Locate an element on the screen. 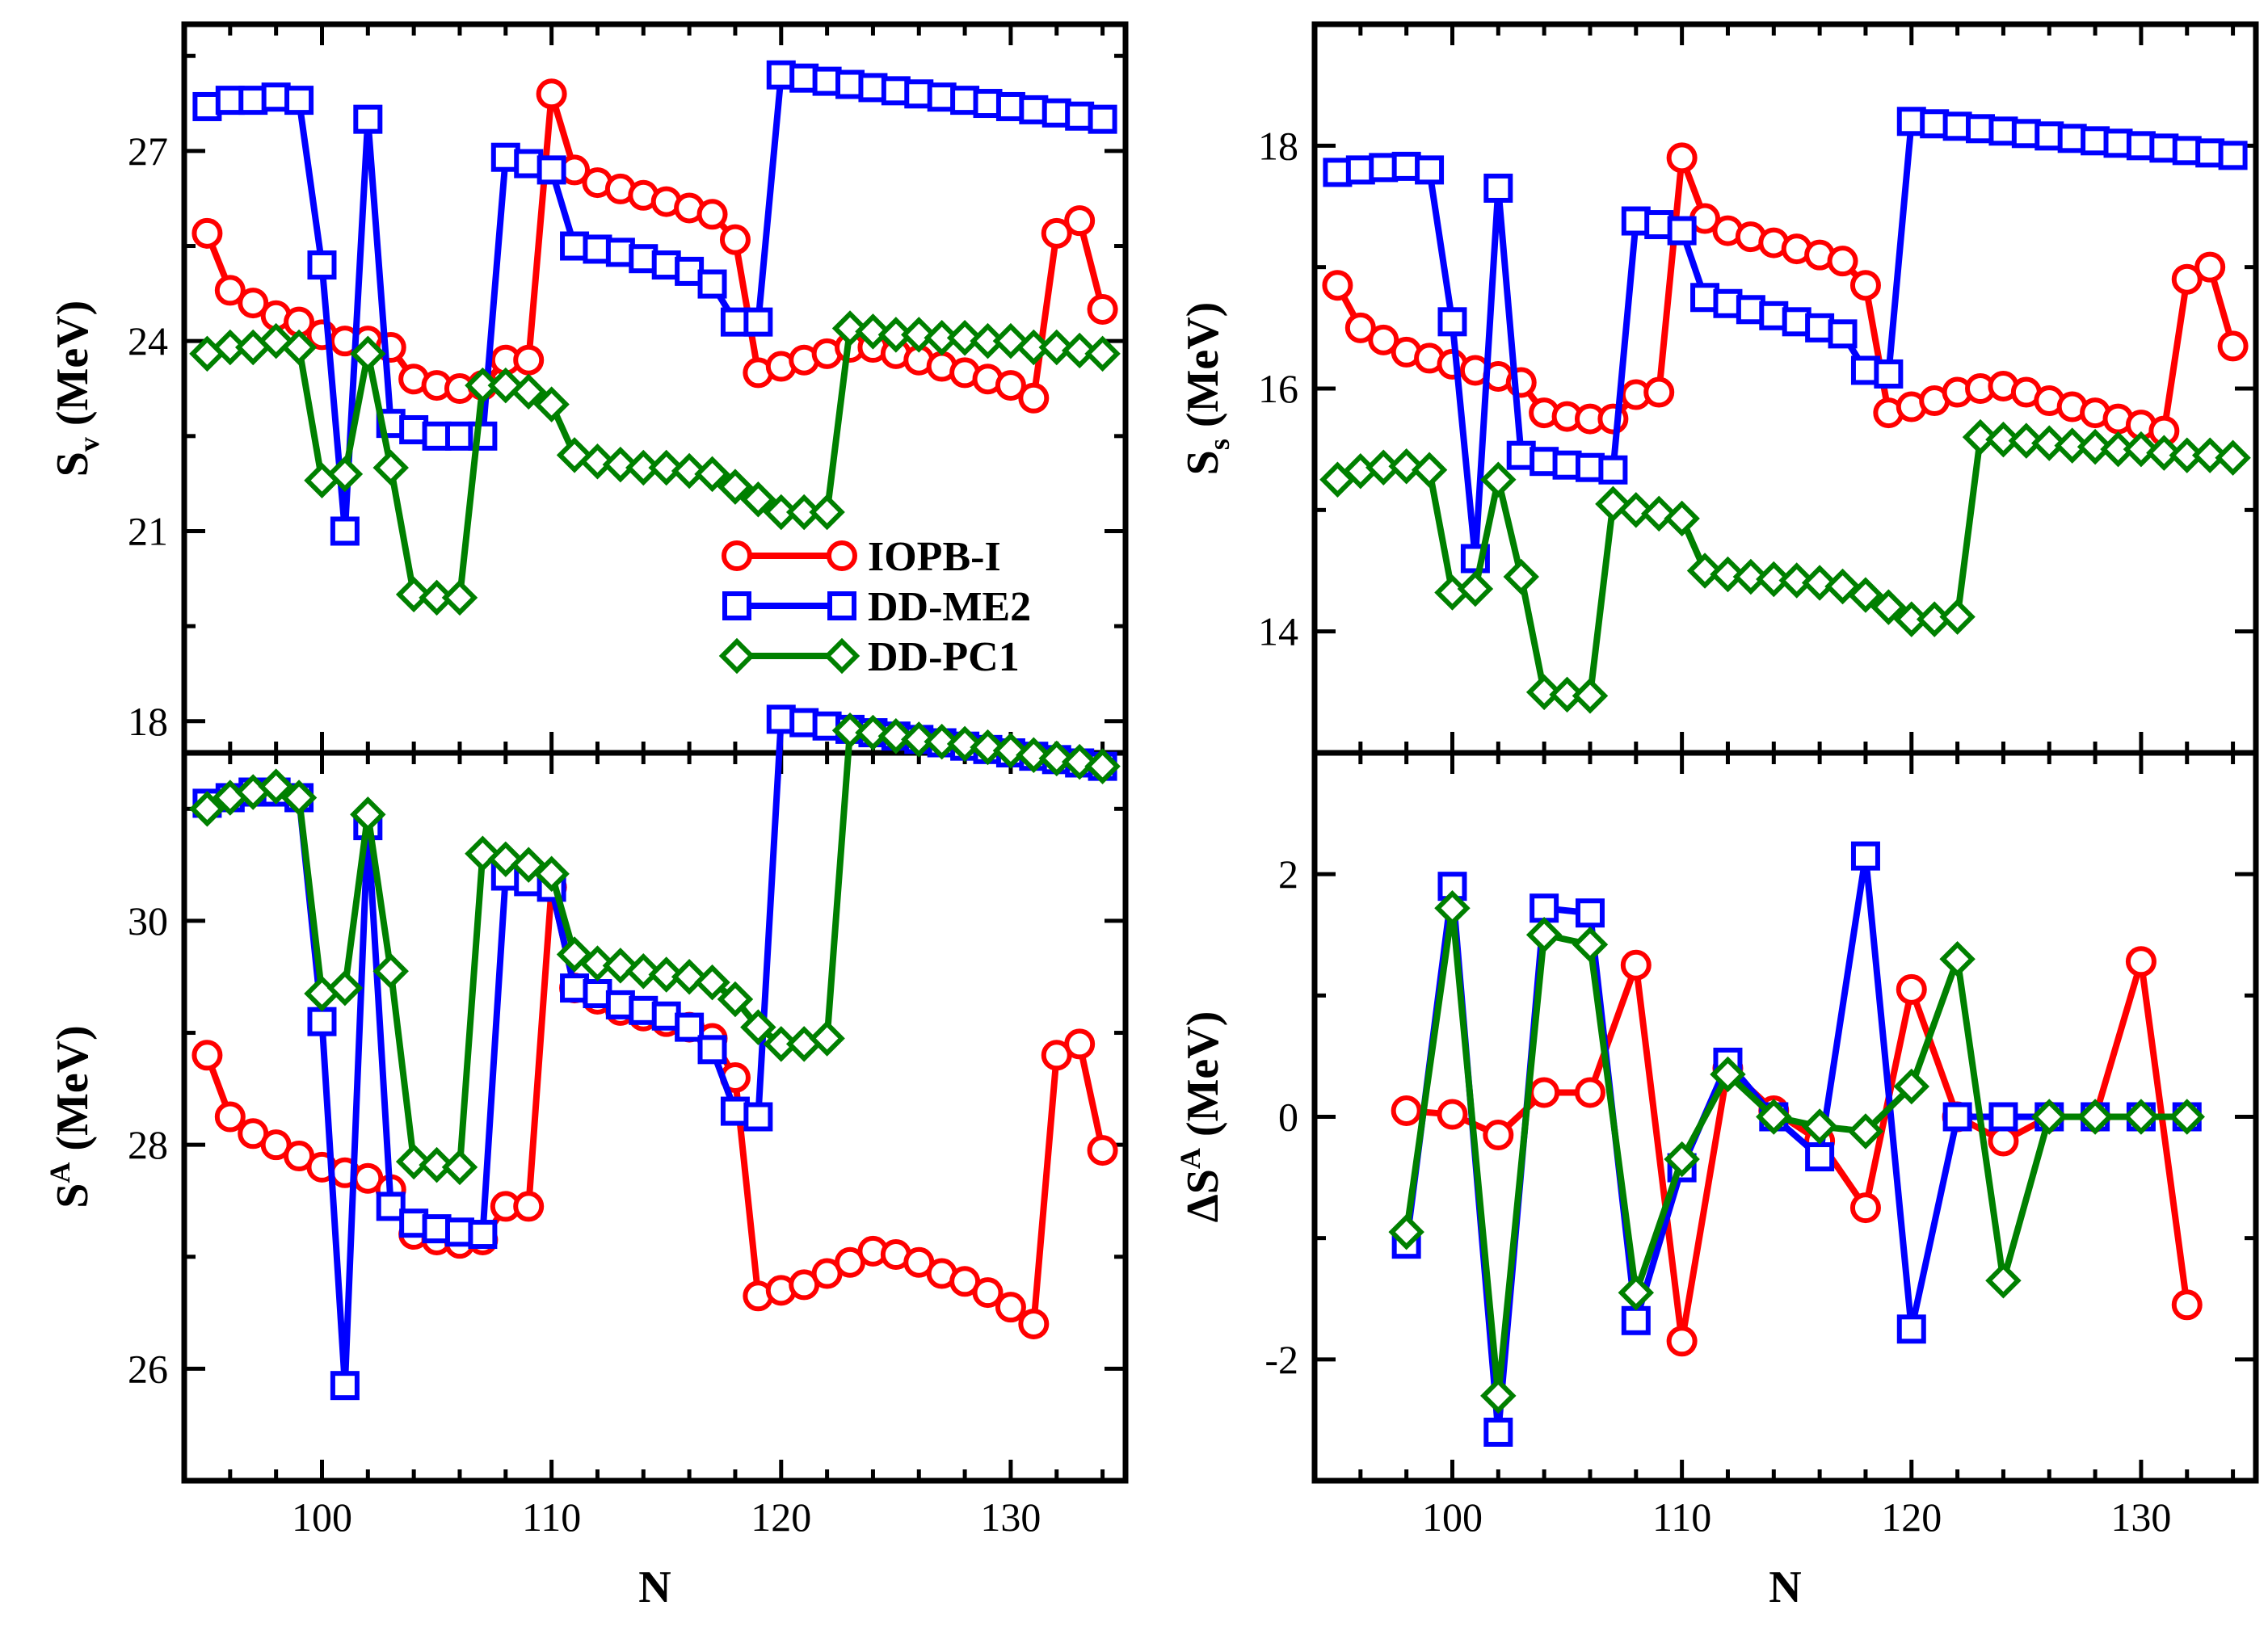 This screenshot has width=2268, height=1635. y-tick-label: 24 is located at coordinates (148, 341).